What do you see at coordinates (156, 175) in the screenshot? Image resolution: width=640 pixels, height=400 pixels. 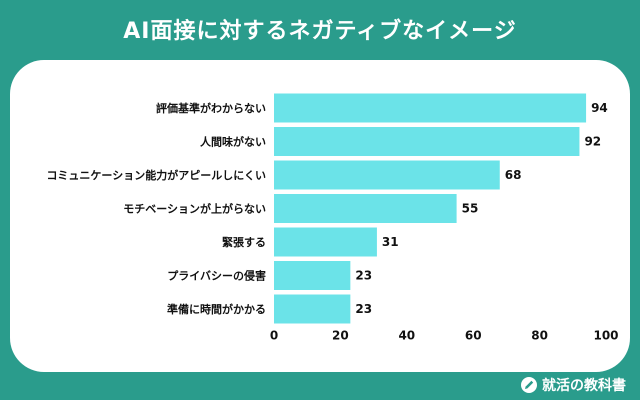 I see `category-label: コミュニケーション能力がアピールしにくい` at bounding box center [156, 175].